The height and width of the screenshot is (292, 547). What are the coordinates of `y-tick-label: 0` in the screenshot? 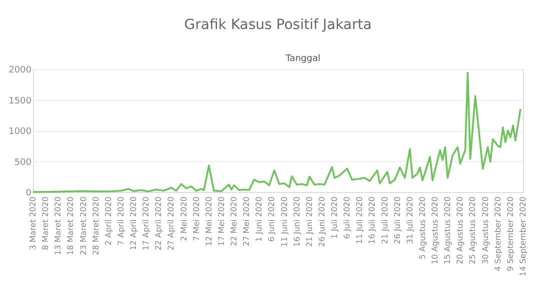 It's located at (29, 193).